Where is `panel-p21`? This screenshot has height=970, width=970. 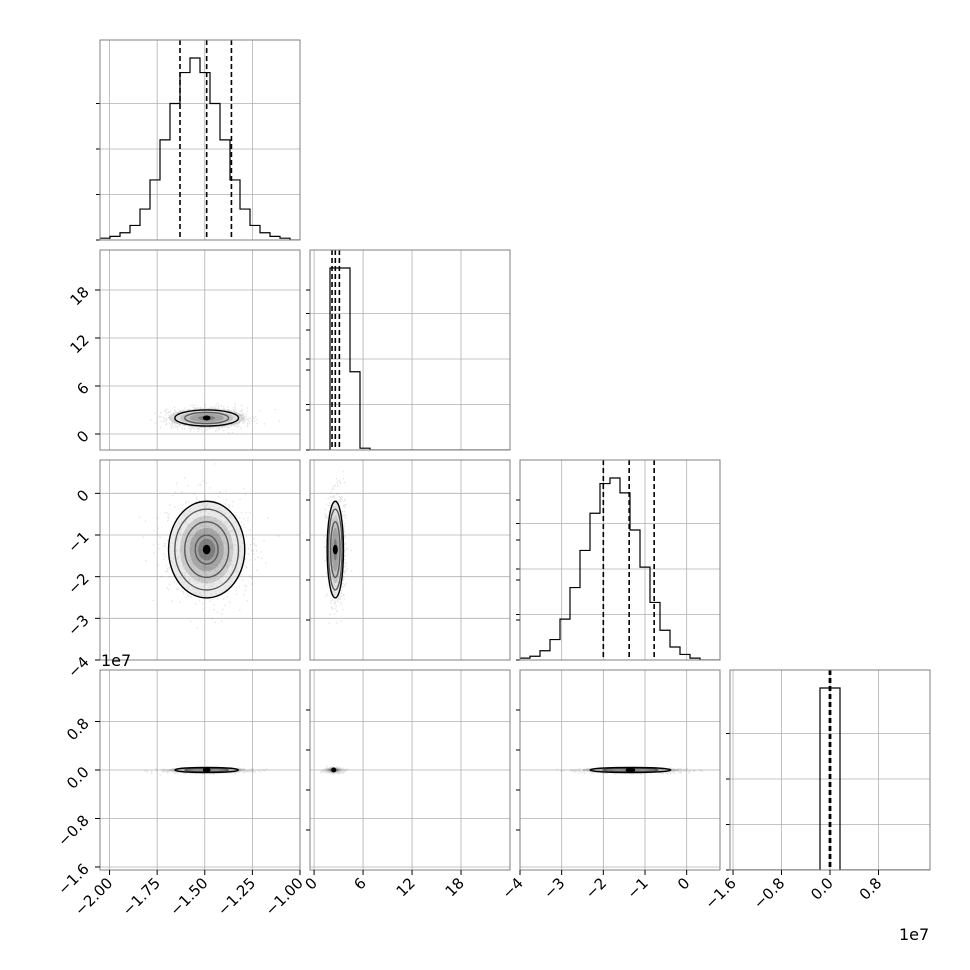 panel-p21 is located at coordinates (410, 560).